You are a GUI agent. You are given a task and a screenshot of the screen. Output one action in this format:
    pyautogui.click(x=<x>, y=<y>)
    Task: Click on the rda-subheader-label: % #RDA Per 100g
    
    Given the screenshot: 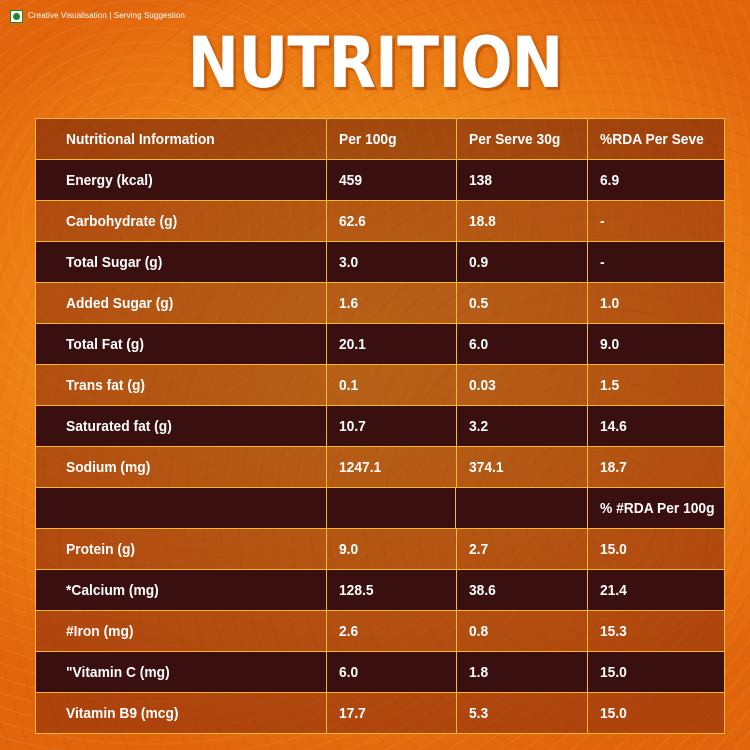 What is the action you would take?
    pyautogui.click(x=656, y=508)
    